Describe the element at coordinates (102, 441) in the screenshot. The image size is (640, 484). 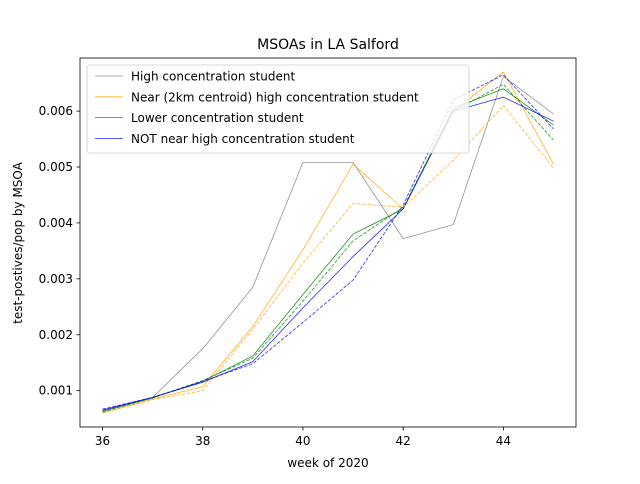
I see `x-tick-label: 36` at that location.